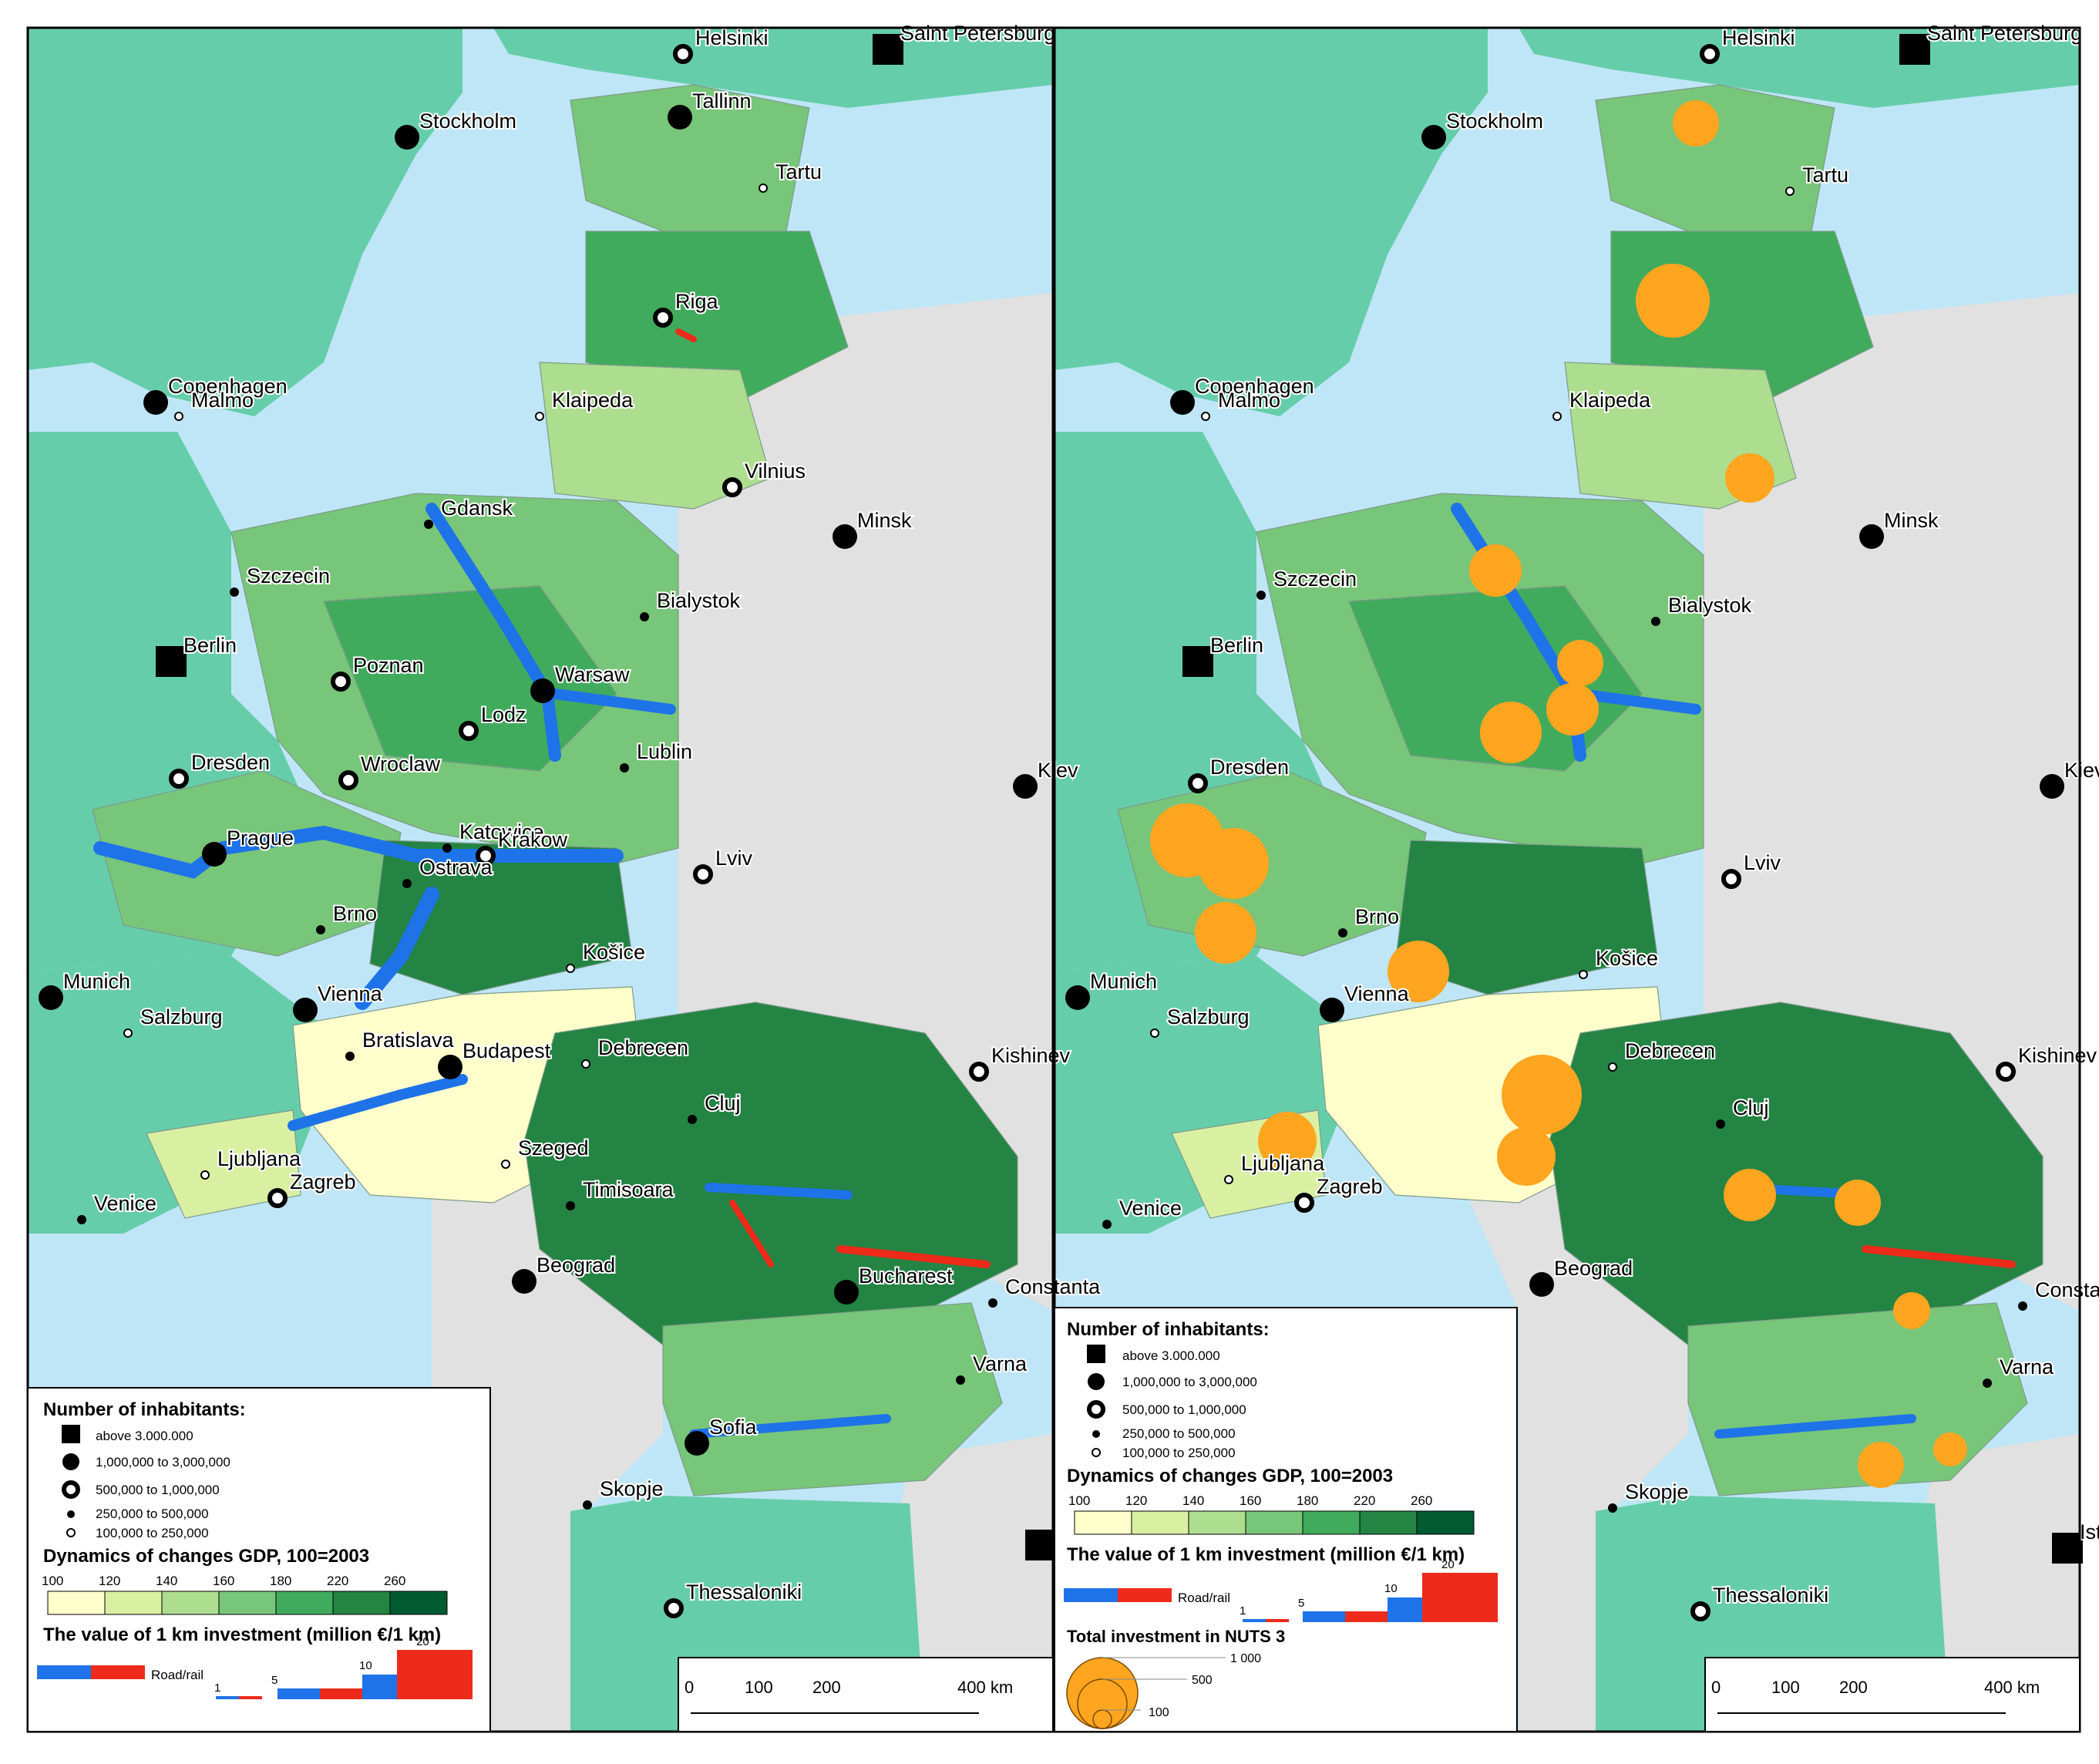 Image resolution: width=2099 pixels, height=1764 pixels. Describe the element at coordinates (344, 1667) in the screenshot. I see `investment-step-bars: 1 5 10 20` at that location.